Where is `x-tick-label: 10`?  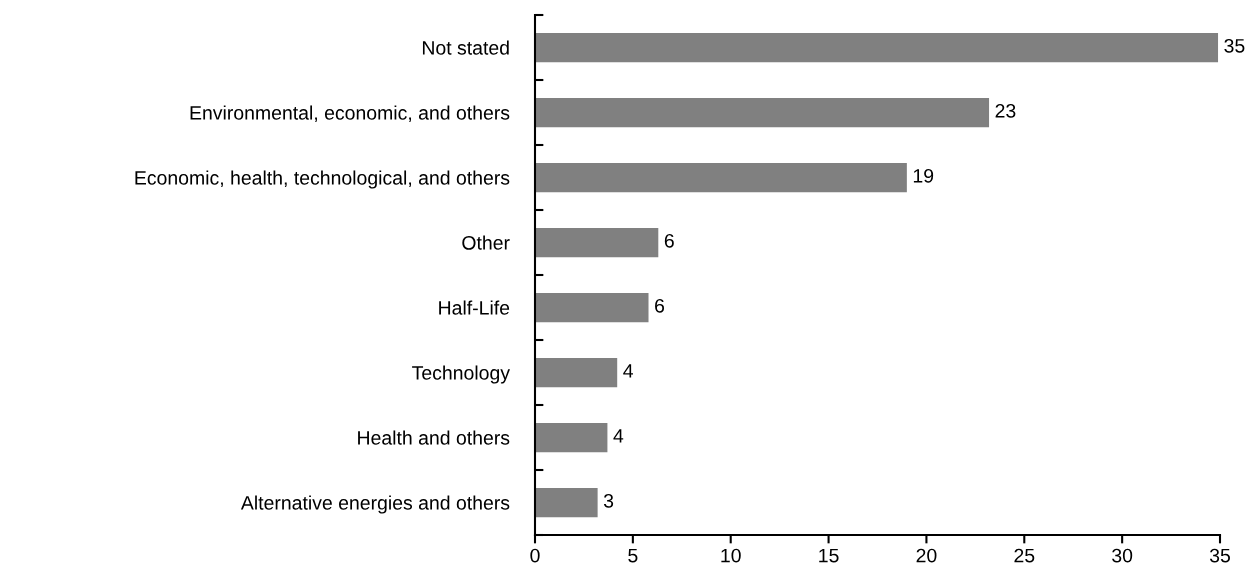
x-tick-label: 10 is located at coordinates (731, 555).